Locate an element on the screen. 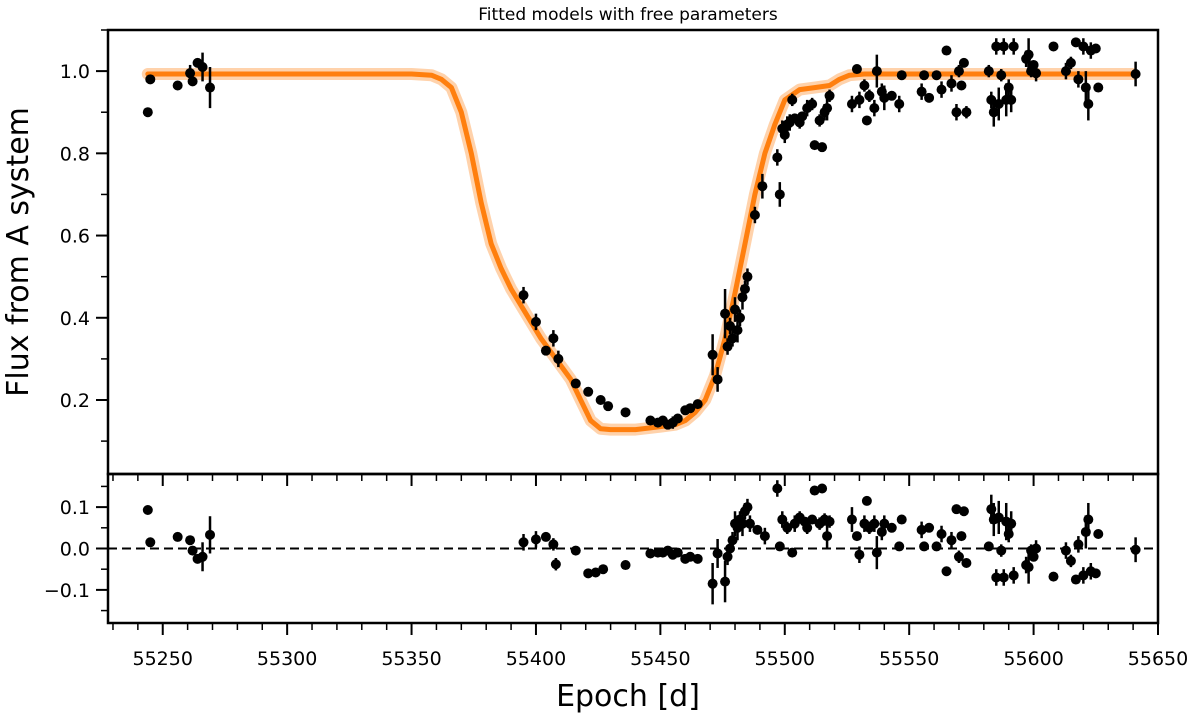  y-tick-label: 0.8 is located at coordinates (75, 154).